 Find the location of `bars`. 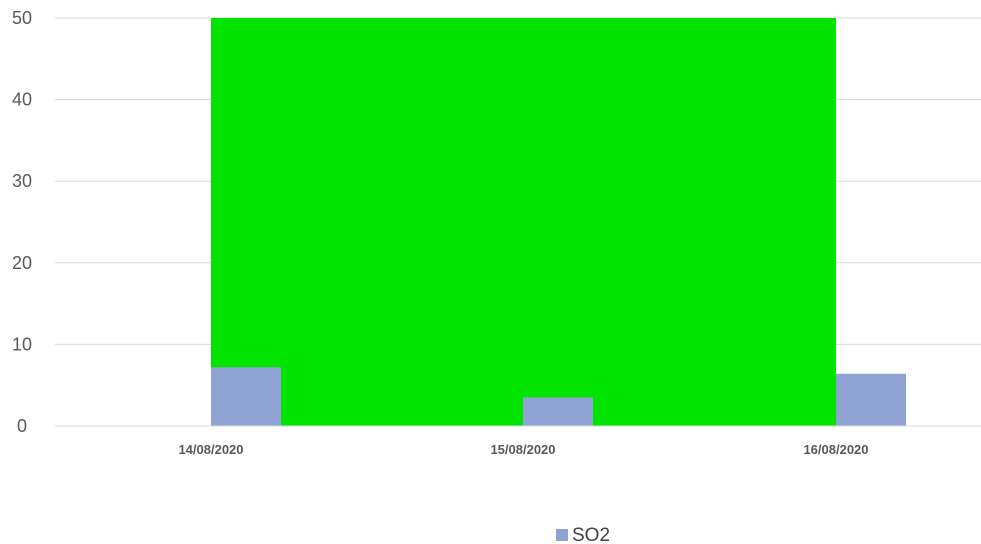

bars is located at coordinates (558, 396).